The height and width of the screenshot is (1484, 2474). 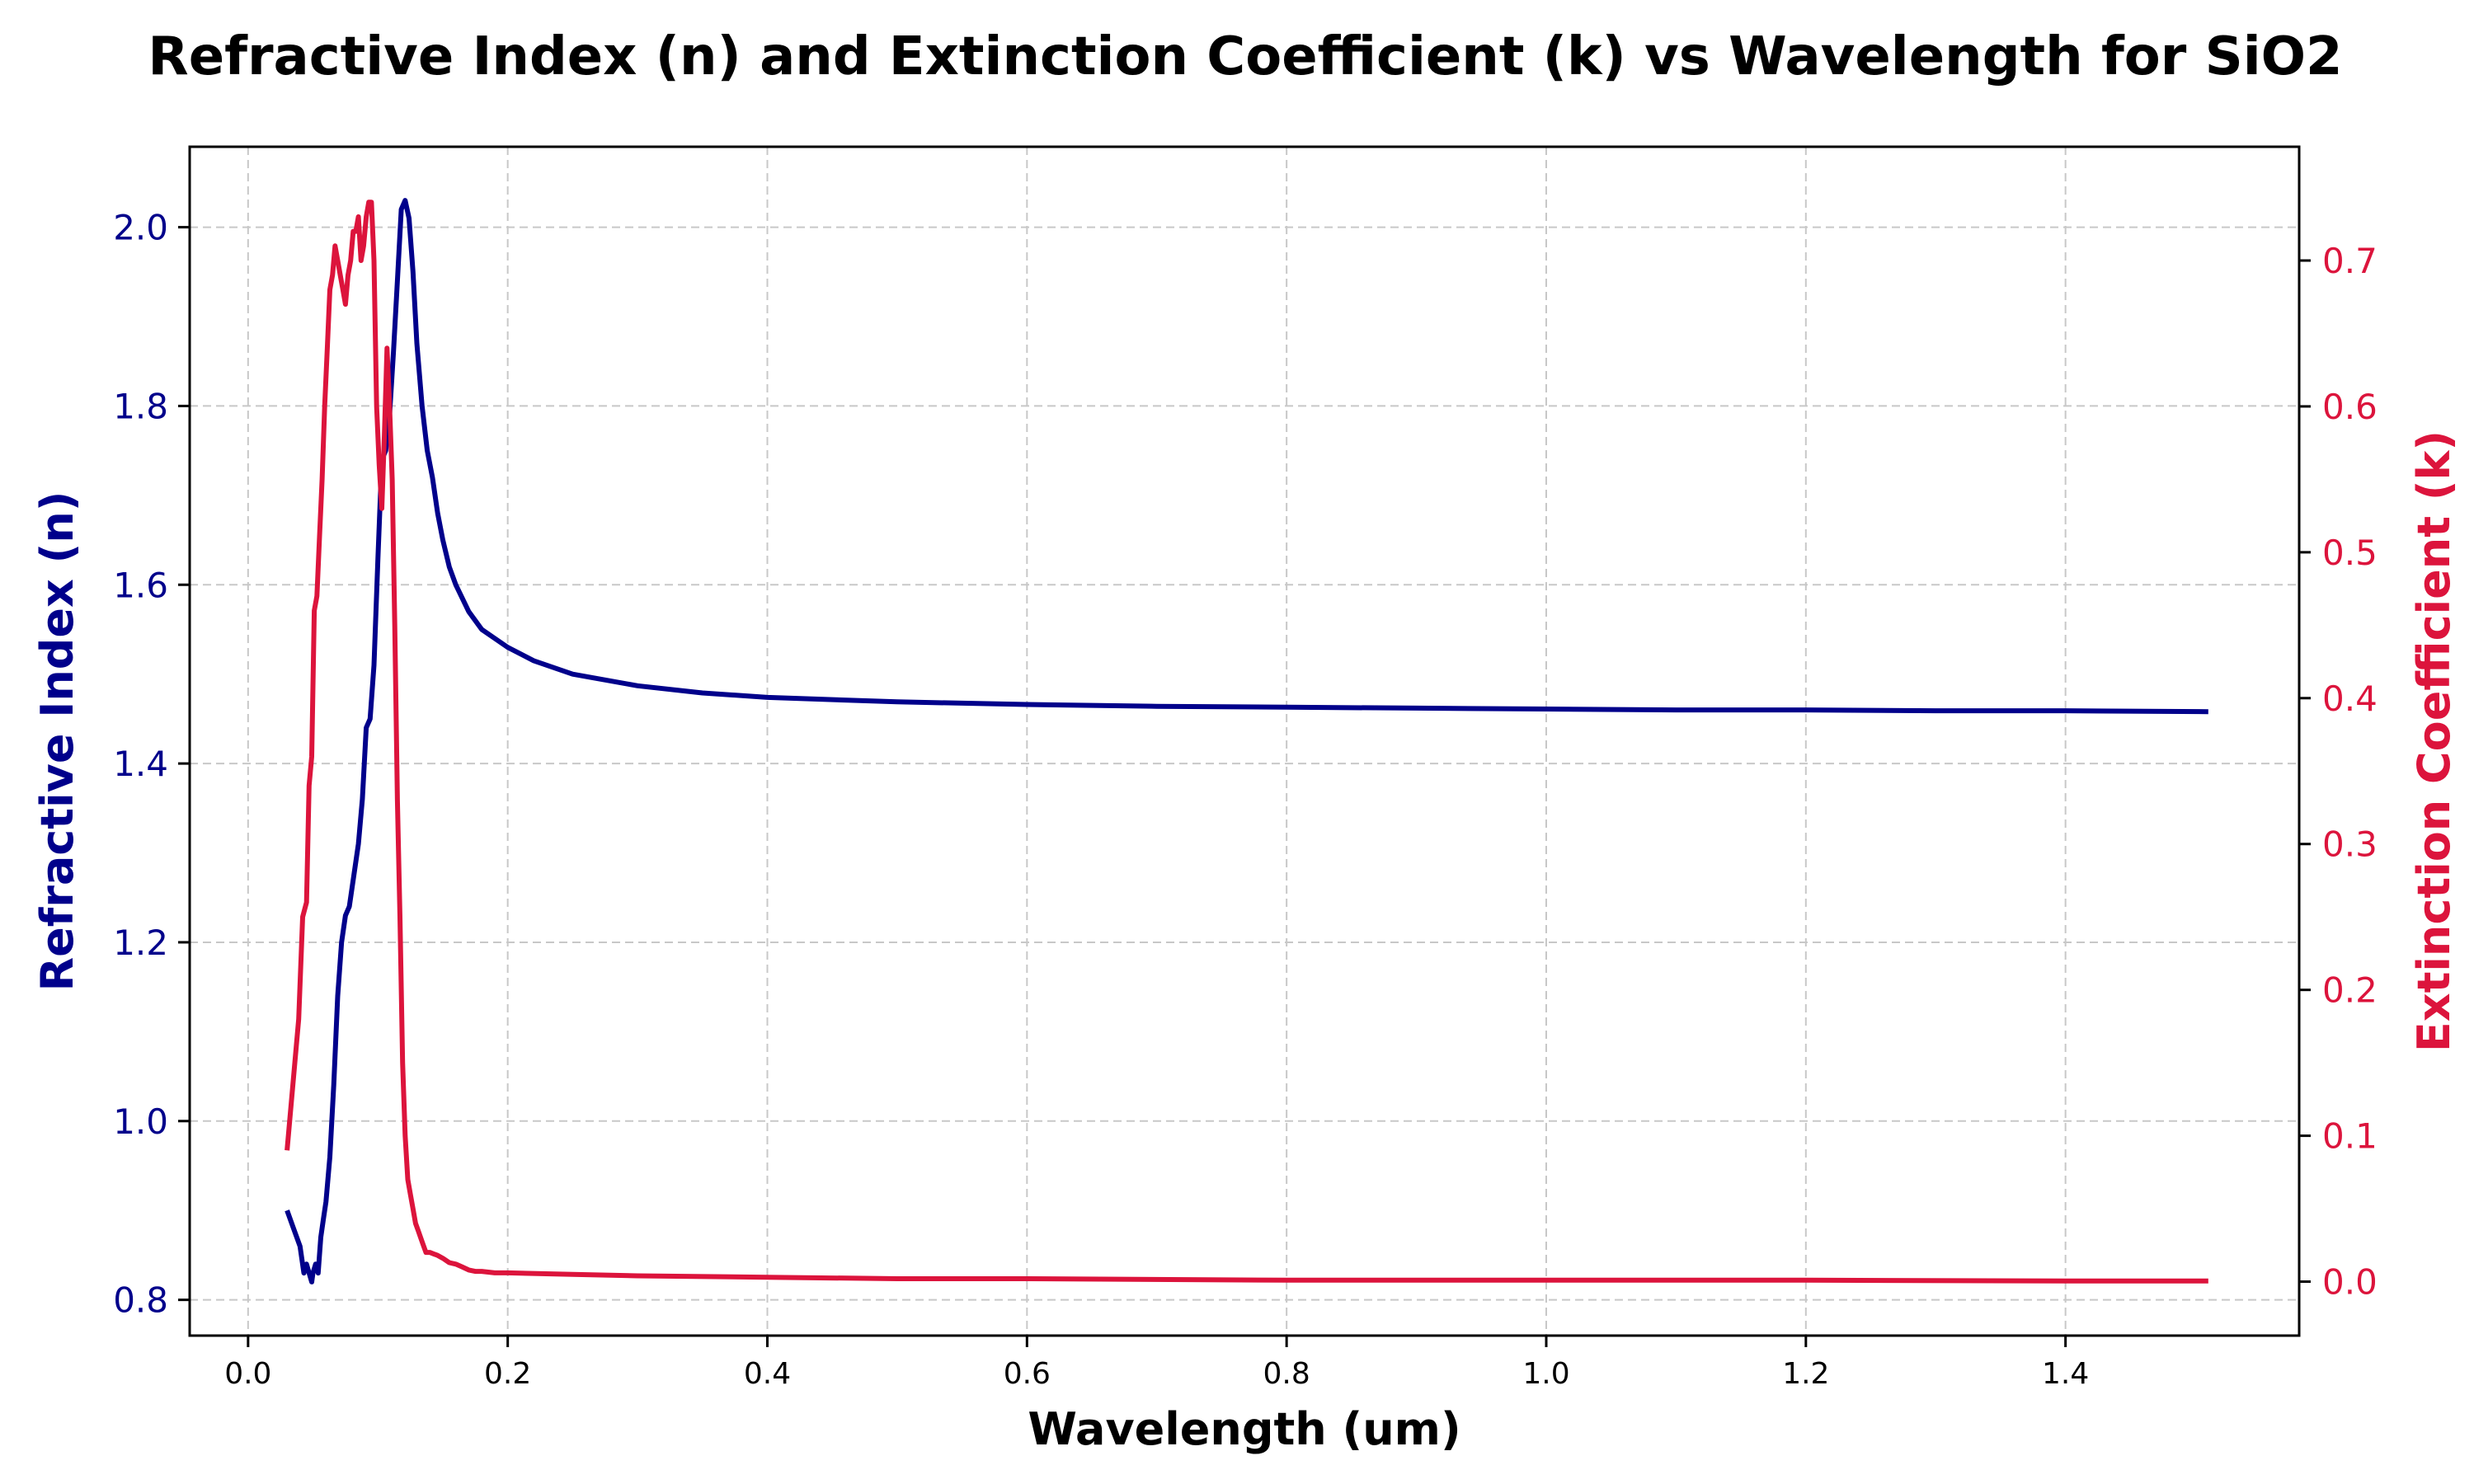 What do you see at coordinates (2350, 261) in the screenshot?
I see `y-right-tick-label: 0.7` at bounding box center [2350, 261].